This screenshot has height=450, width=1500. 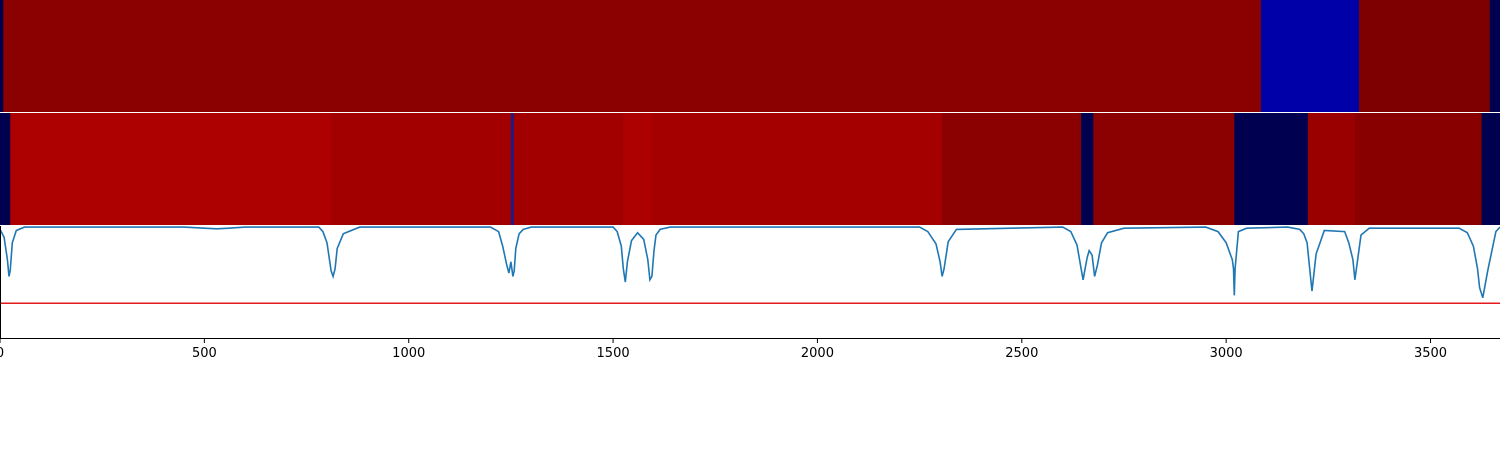 What do you see at coordinates (204, 353) in the screenshot?
I see `x-tick-label: 500` at bounding box center [204, 353].